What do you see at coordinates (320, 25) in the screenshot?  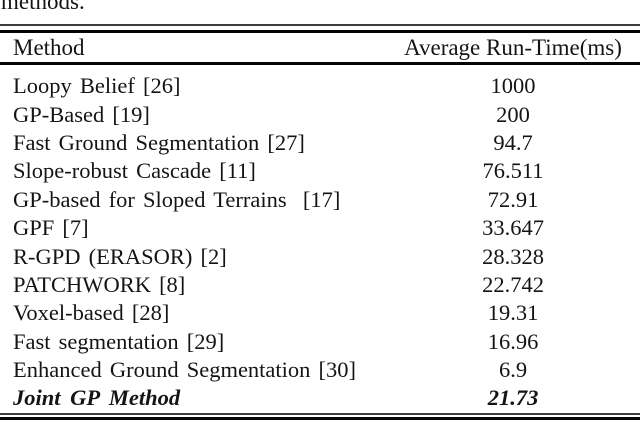 I see `table-top-rule-outer` at bounding box center [320, 25].